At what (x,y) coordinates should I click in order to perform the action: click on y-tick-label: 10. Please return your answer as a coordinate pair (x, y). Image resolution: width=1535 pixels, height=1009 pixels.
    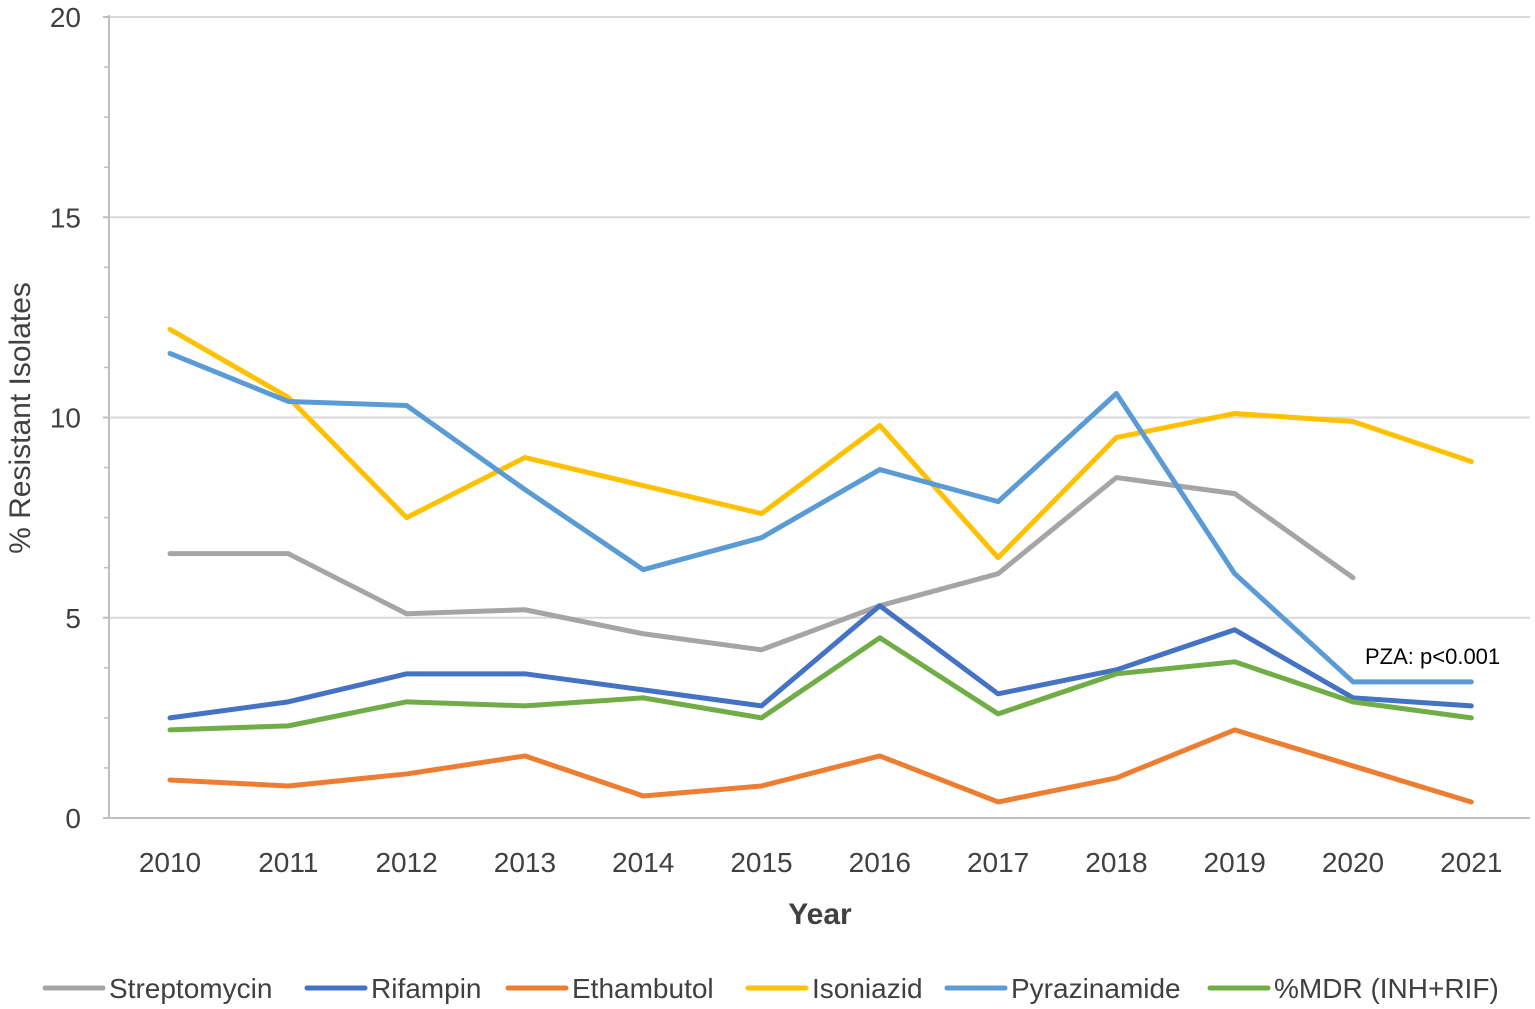
    Looking at the image, I should click on (65, 418).